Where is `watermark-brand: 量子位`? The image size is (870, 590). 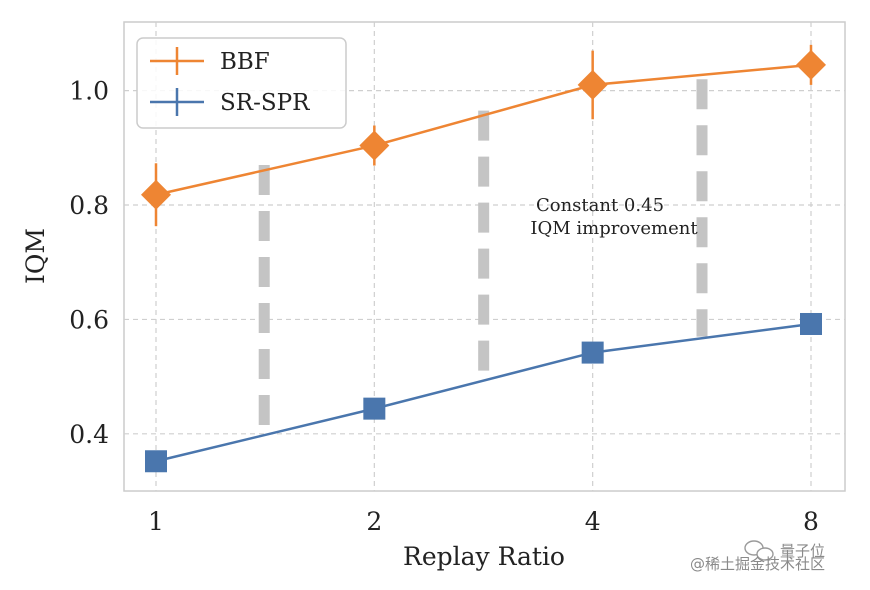 watermark-brand: 量子位 is located at coordinates (802, 551).